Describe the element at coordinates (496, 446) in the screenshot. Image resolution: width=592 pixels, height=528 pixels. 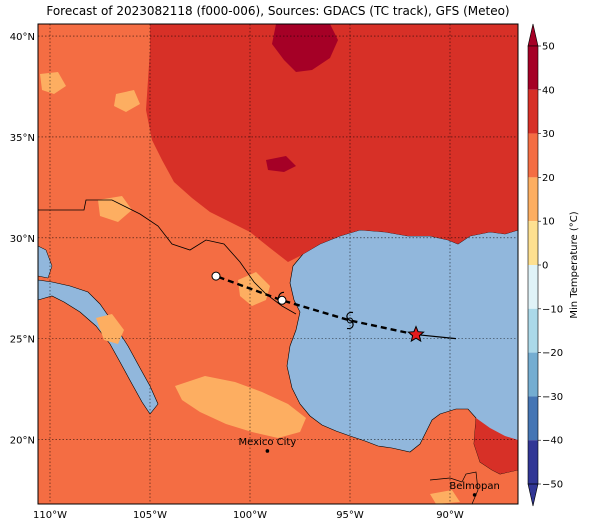
I see `hot-temperature-zone-east` at that location.